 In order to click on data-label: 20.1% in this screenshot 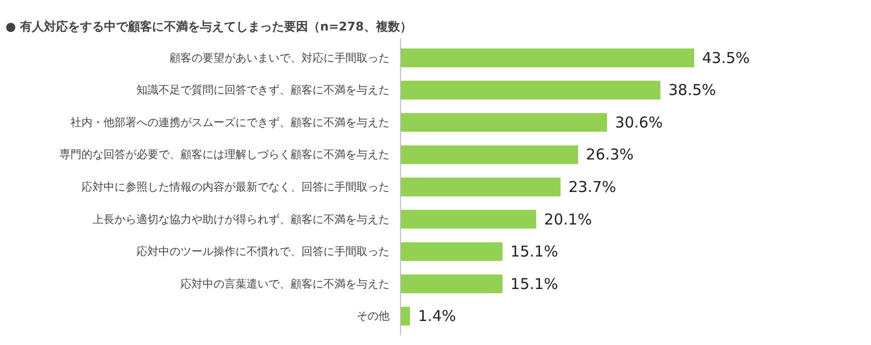, I will do `click(568, 219)`.